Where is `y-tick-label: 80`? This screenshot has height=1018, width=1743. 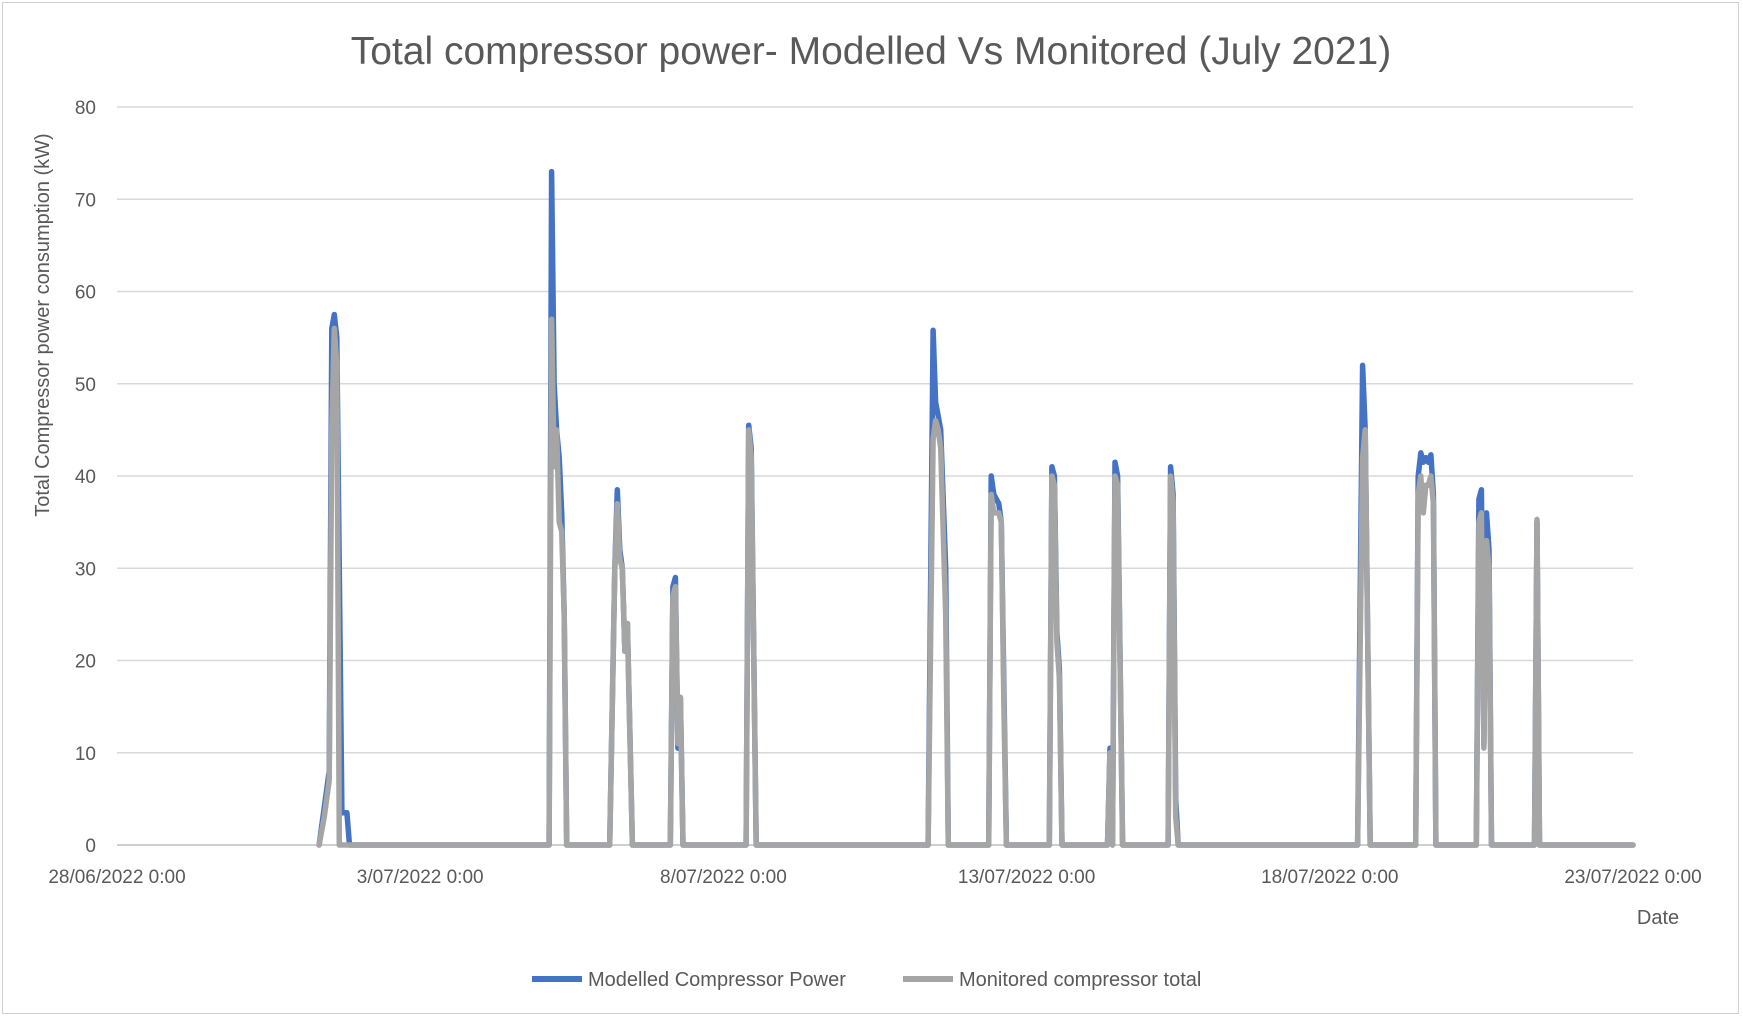 y-tick-label: 80 is located at coordinates (85, 108).